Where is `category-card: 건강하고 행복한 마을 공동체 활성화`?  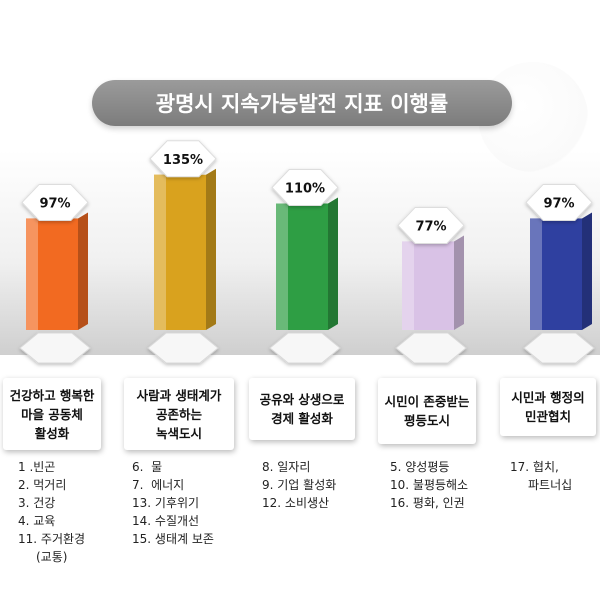 category-card: 건강하고 행복한 마을 공동체 활성화 is located at coordinates (52, 414).